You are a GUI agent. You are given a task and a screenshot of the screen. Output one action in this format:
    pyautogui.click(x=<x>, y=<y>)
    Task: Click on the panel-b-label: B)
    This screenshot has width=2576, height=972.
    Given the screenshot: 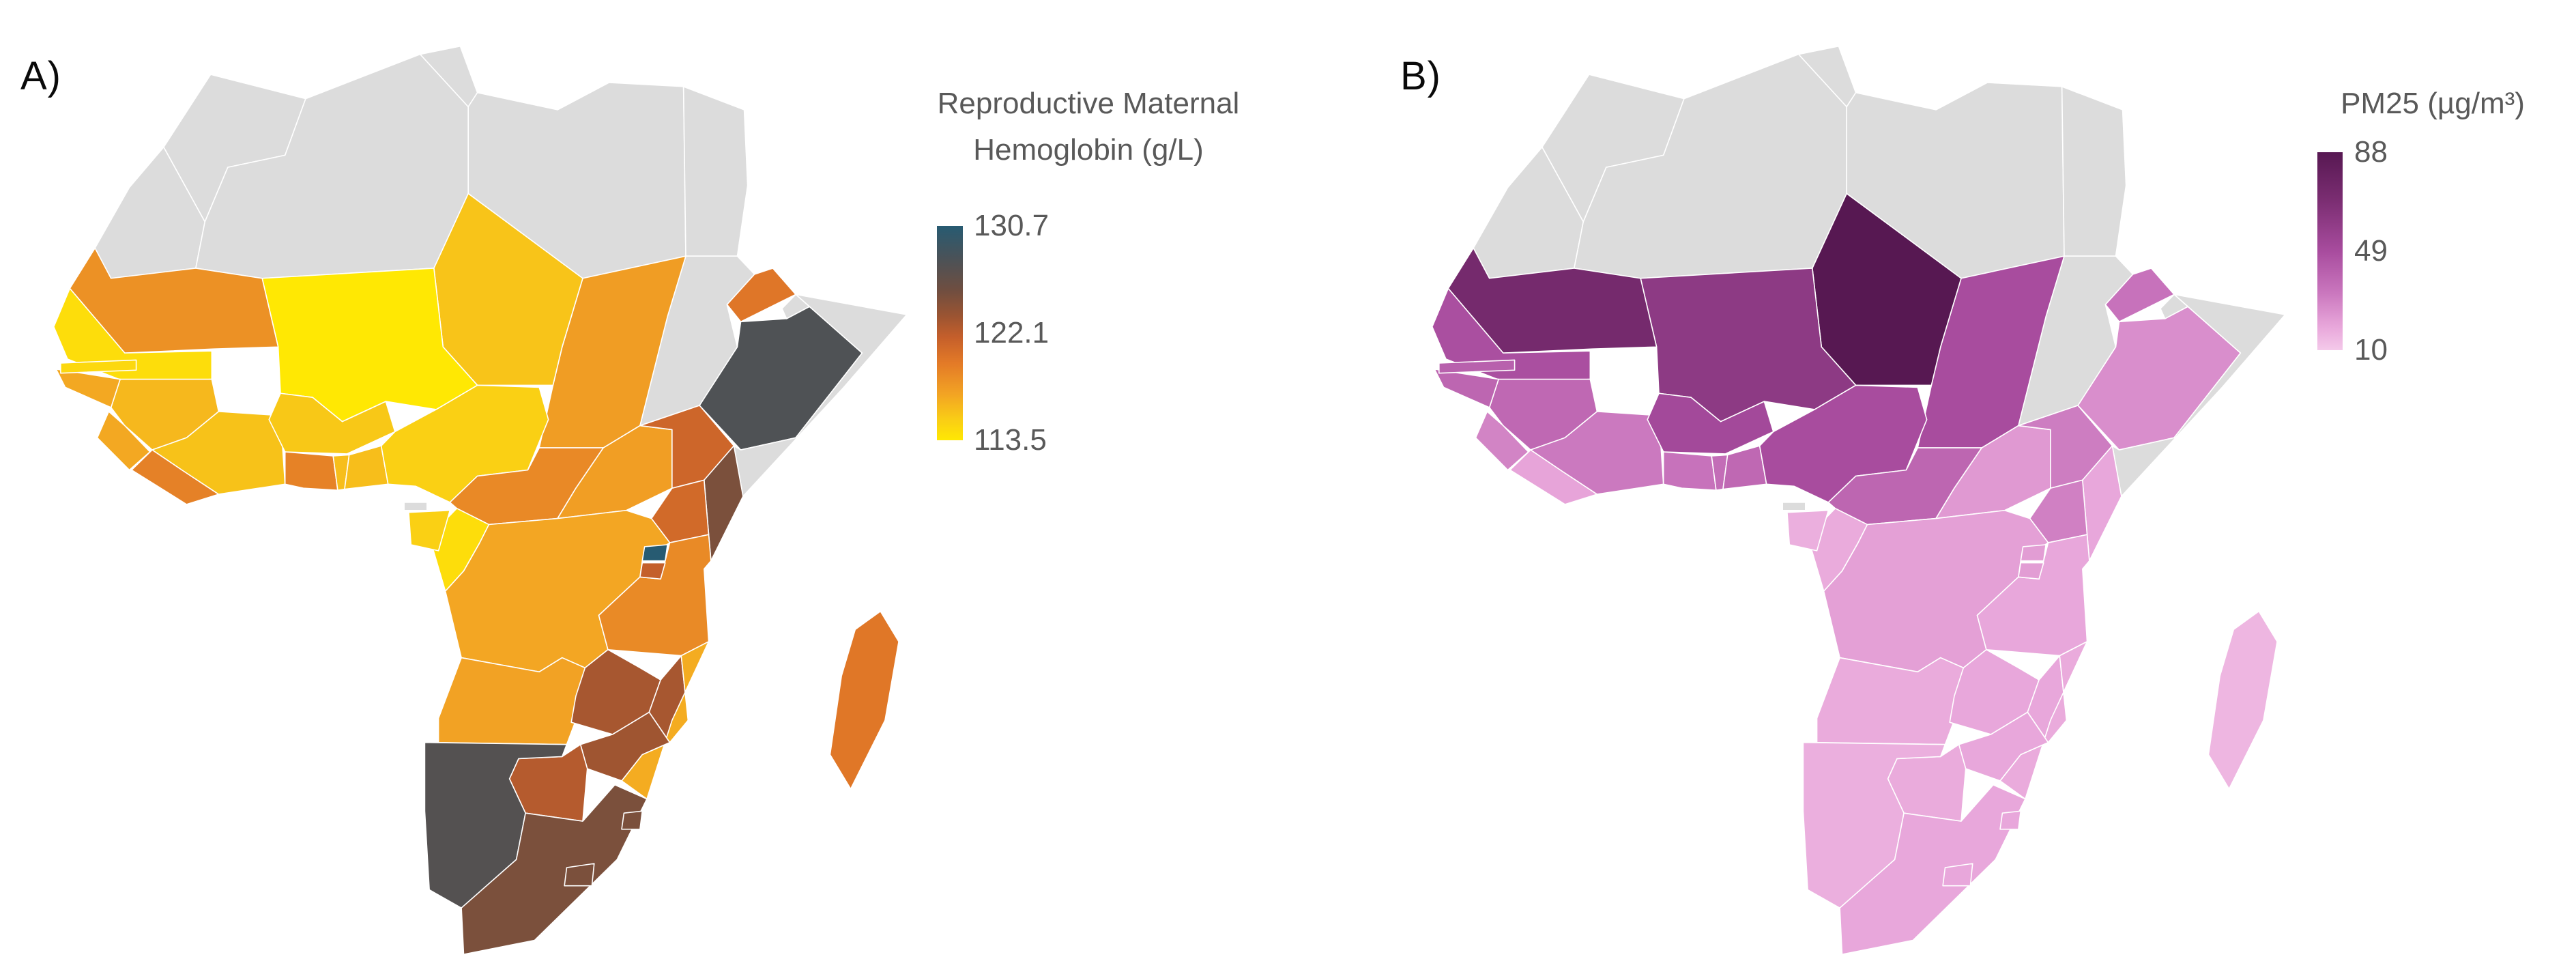 What is the action you would take?
    pyautogui.click(x=1420, y=76)
    